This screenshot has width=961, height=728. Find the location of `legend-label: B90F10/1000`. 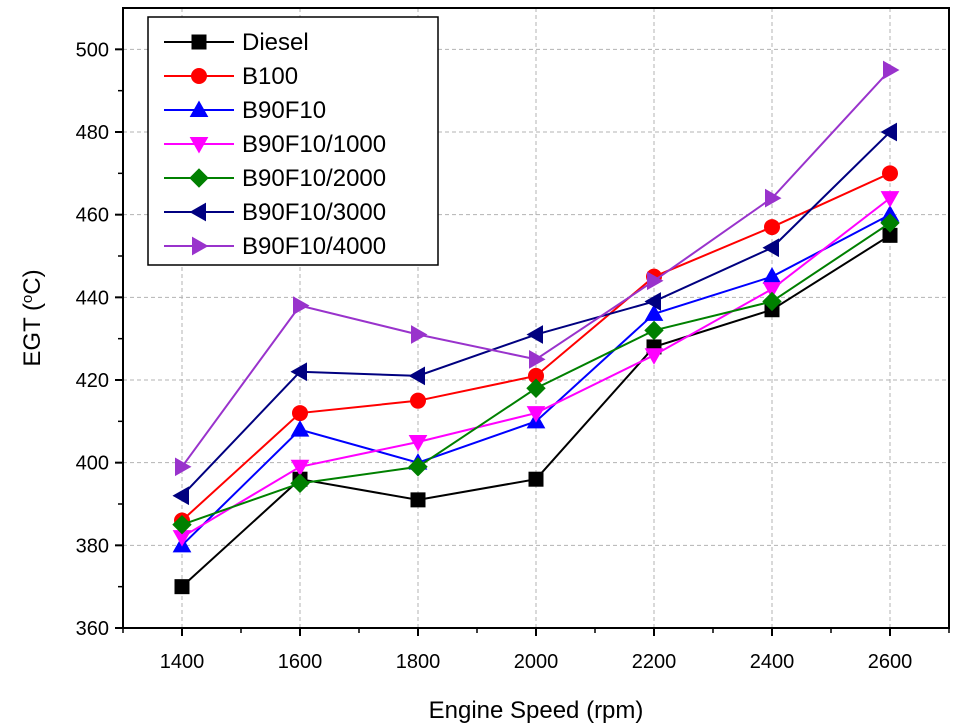

legend-label: B90F10/1000 is located at coordinates (314, 144).